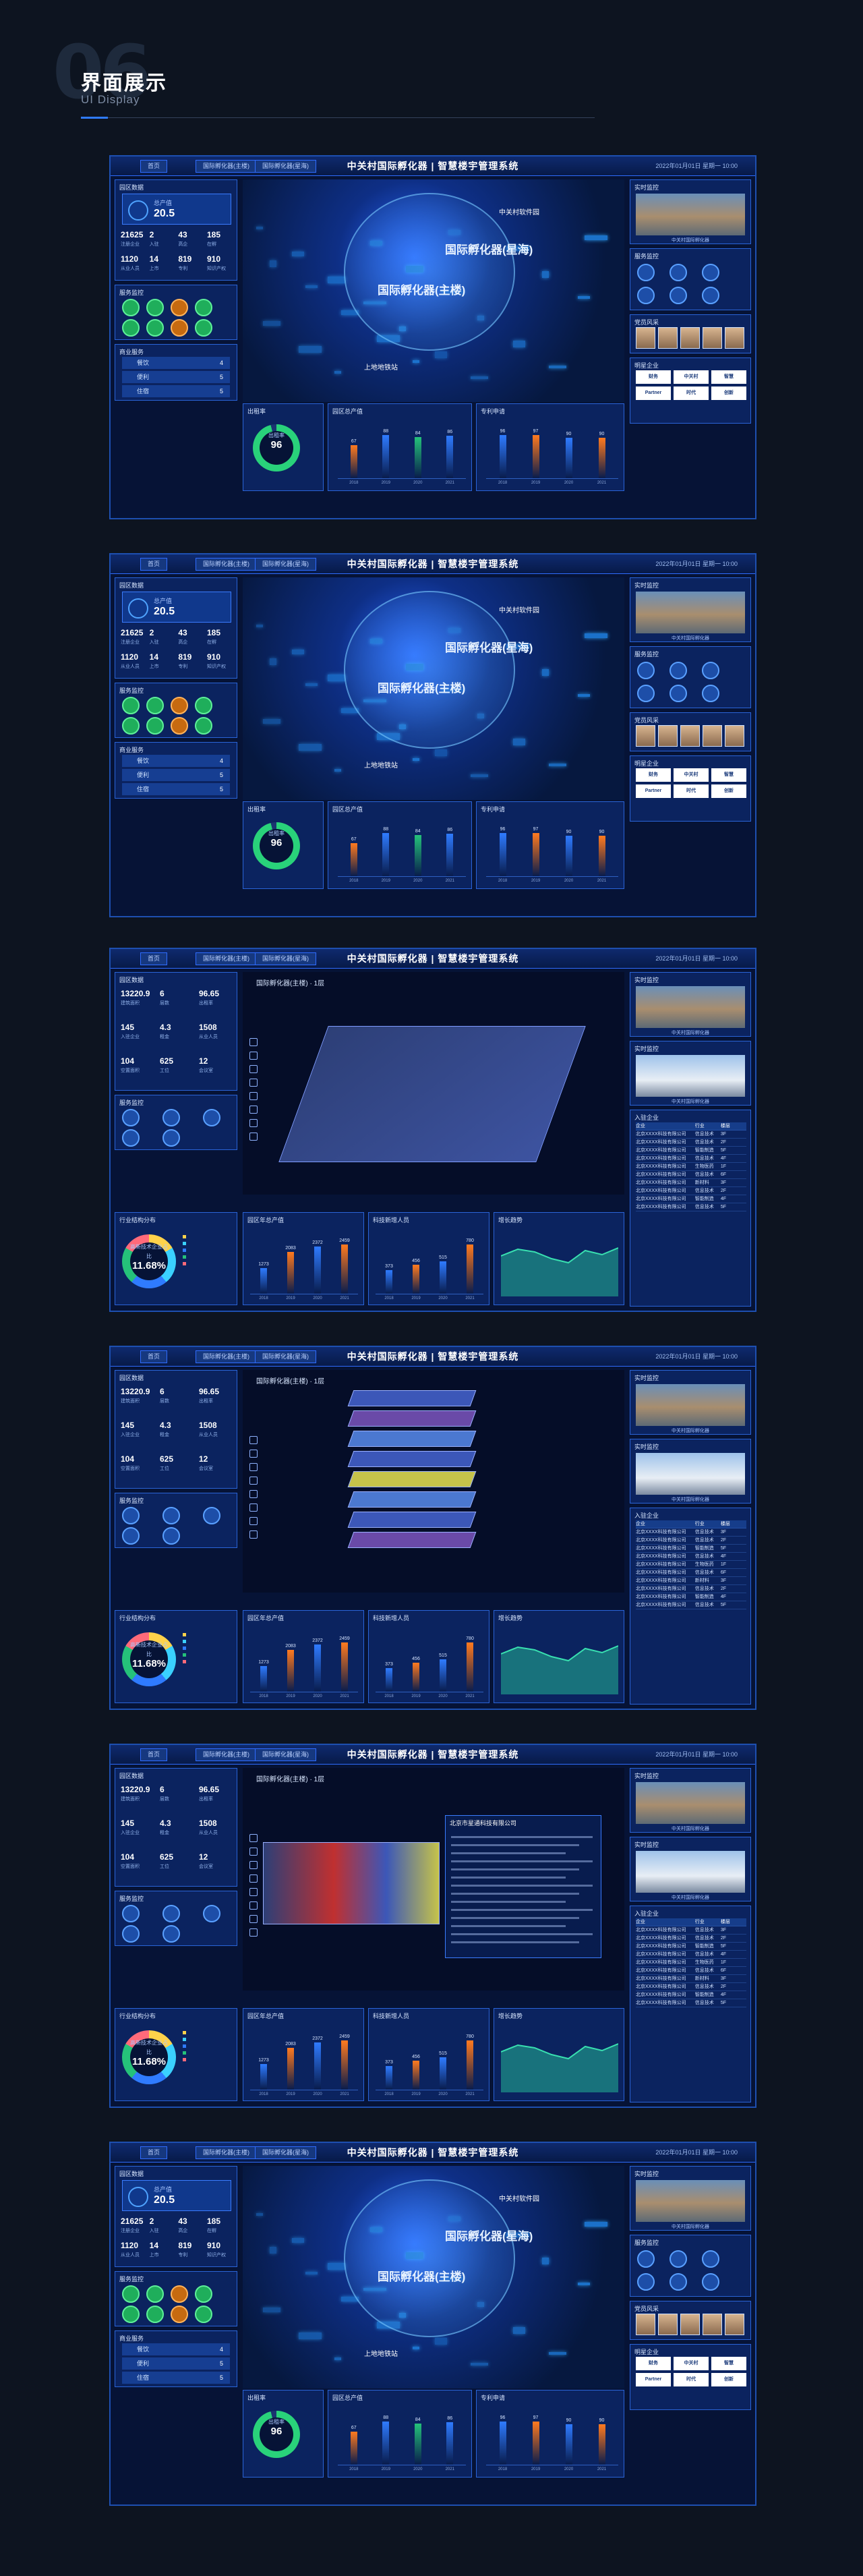 The image size is (863, 2576). I want to click on map-label: 国际孵化器(星海), so click(489, 647).